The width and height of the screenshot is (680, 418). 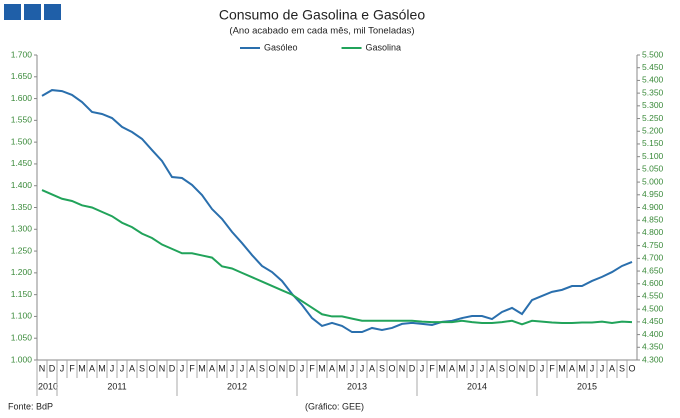 I want to click on y-tick-label: 1.300, so click(x=22, y=229).